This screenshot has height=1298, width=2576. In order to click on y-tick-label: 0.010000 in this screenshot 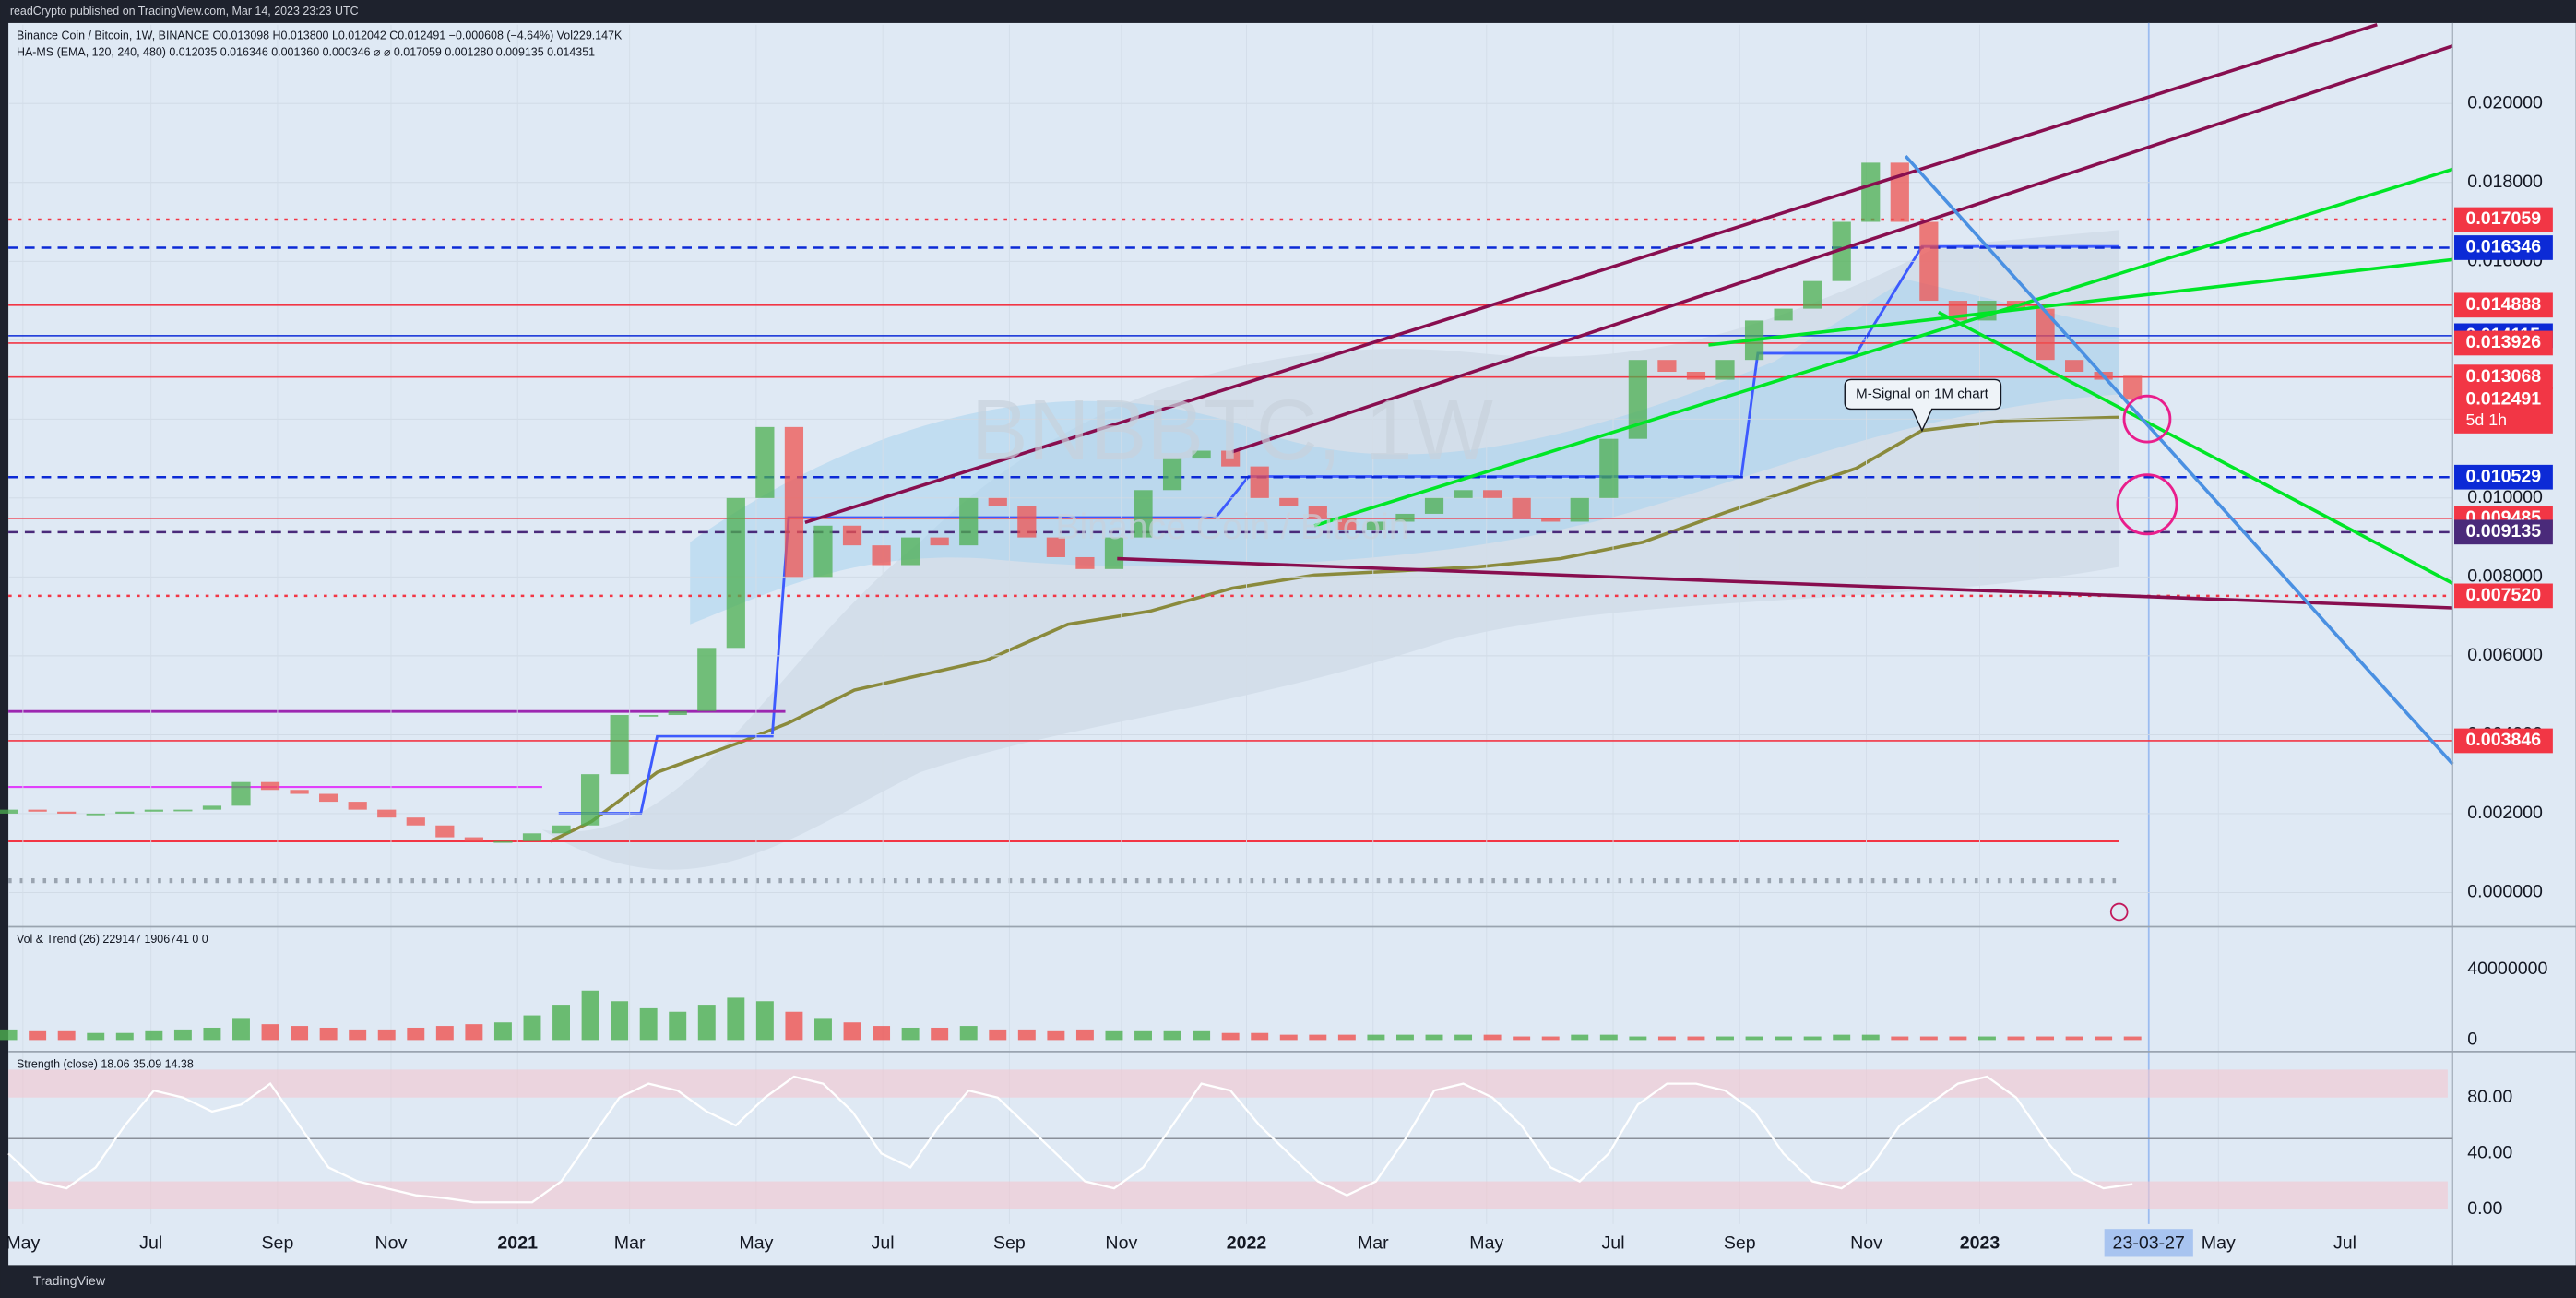, I will do `click(2505, 497)`.